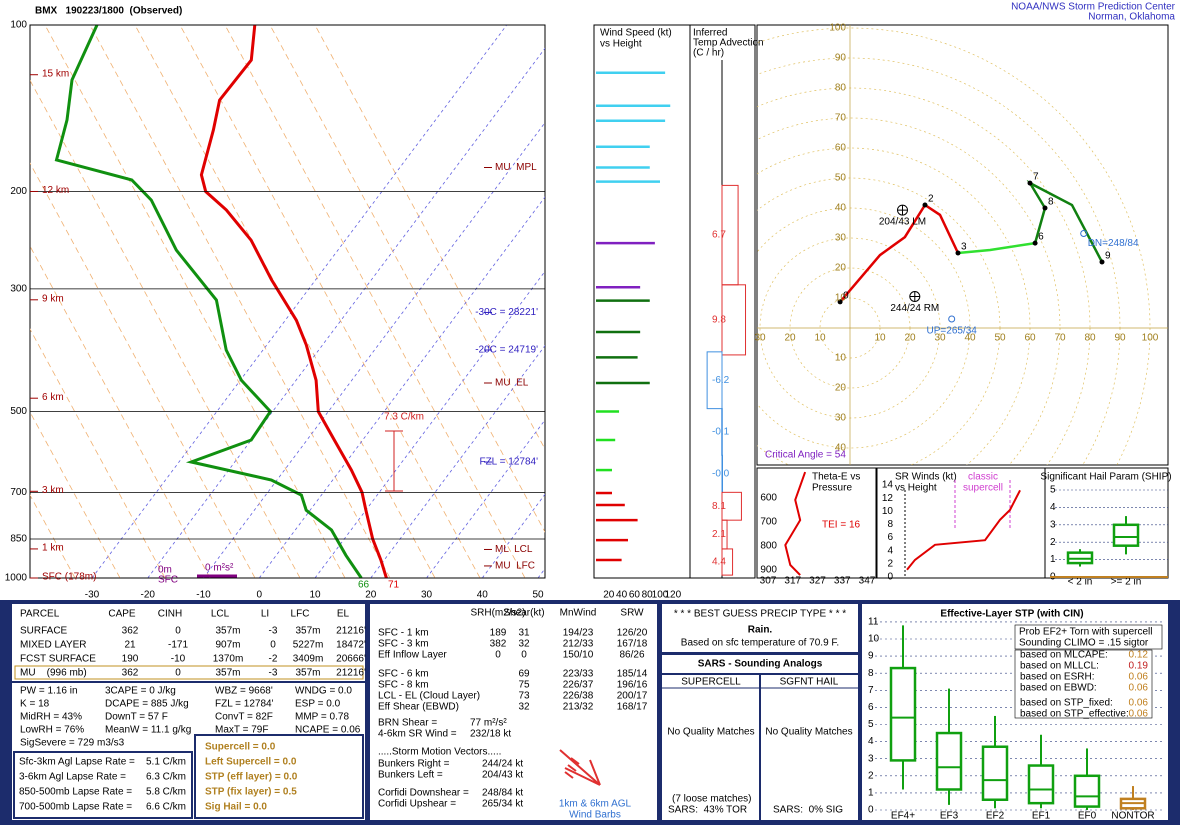 This screenshot has height=825, width=1180. I want to click on storm-motion-label: 204/43 LM, so click(902, 222).